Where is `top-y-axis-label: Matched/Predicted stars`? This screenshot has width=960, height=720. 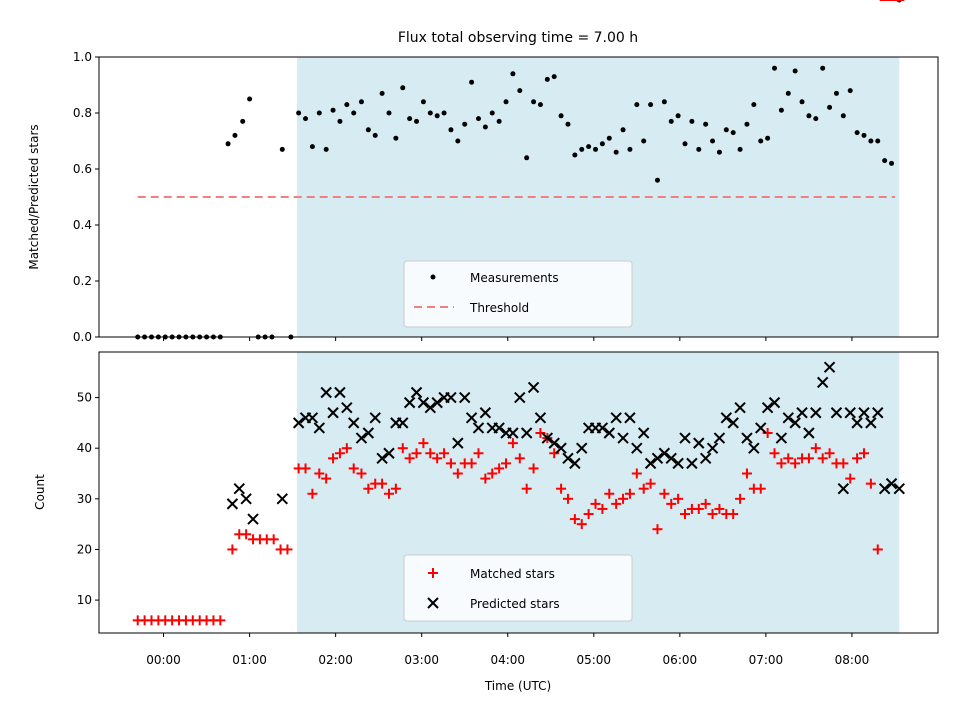
top-y-axis-label: Matched/Predicted stars is located at coordinates (34, 196).